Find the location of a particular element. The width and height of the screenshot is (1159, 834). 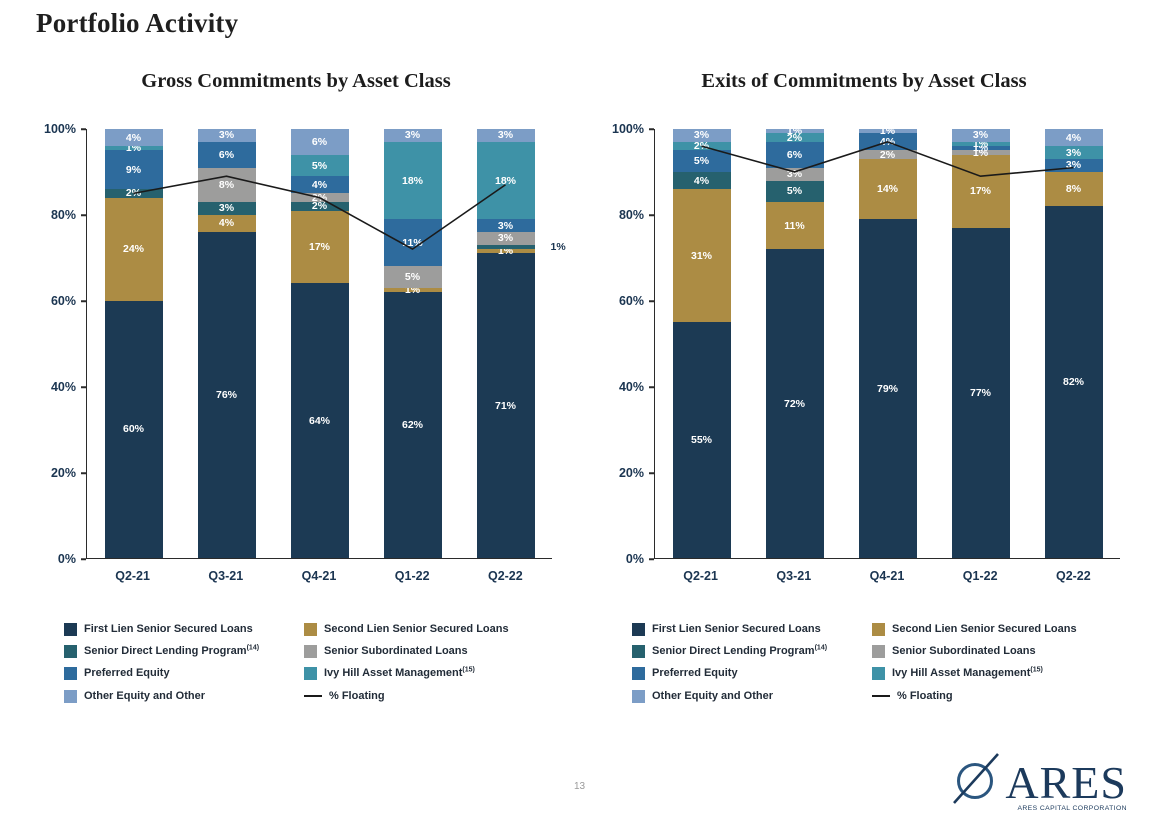

ares-subtitle: ARES CAPITAL CORPORATION is located at coordinates (1072, 808).